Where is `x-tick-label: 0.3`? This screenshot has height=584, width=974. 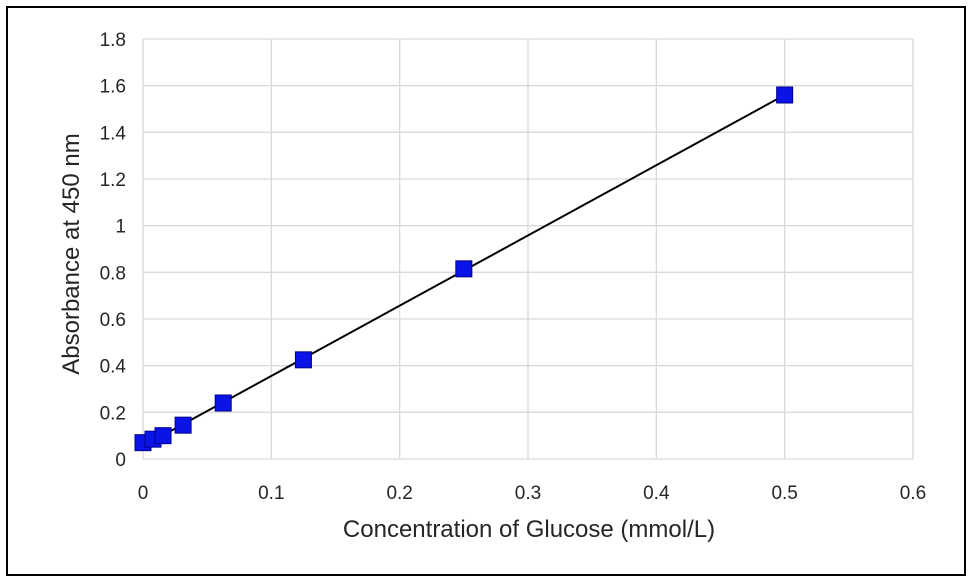 x-tick-label: 0.3 is located at coordinates (528, 493).